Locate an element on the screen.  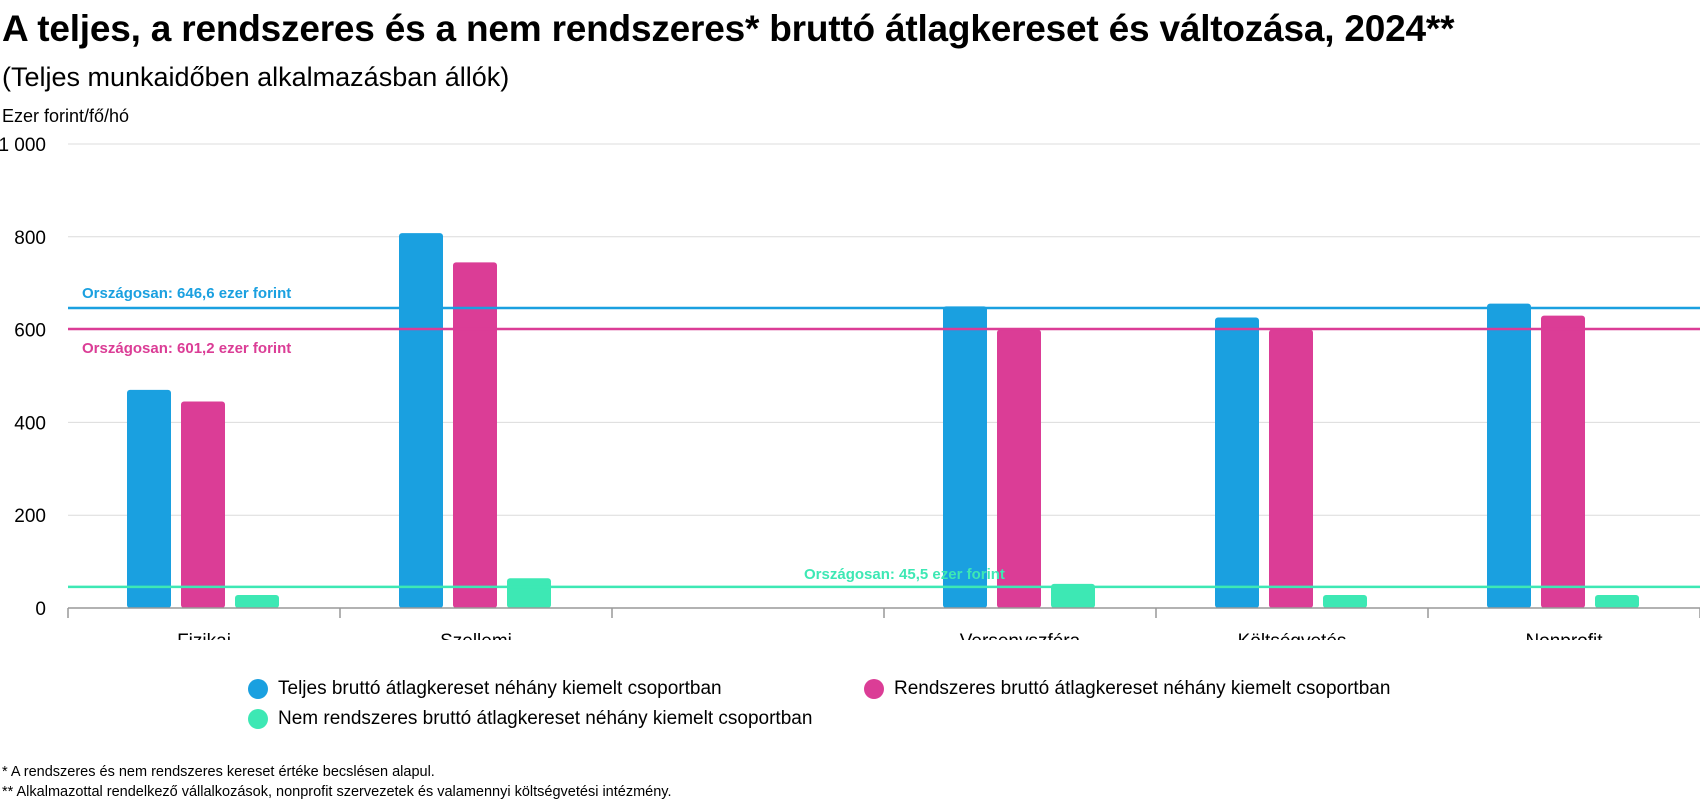
reference-line-label: Országosan: 45,5 ezer forint is located at coordinates (904, 574).